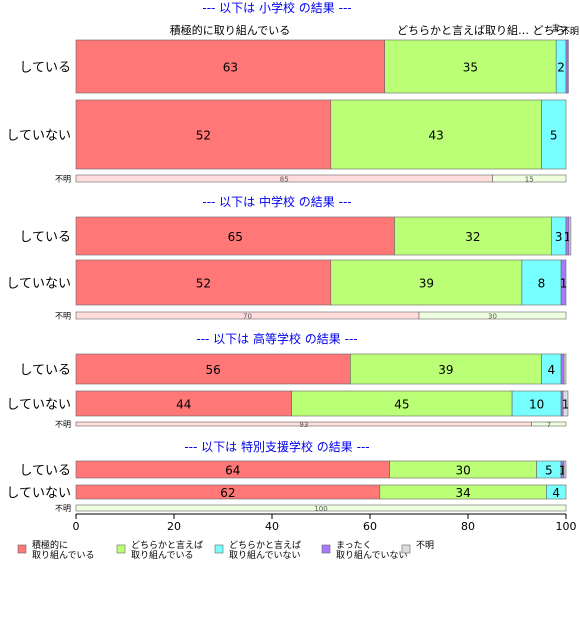 The height and width of the screenshot is (636, 580). I want to click on data-label: 43, so click(436, 136).